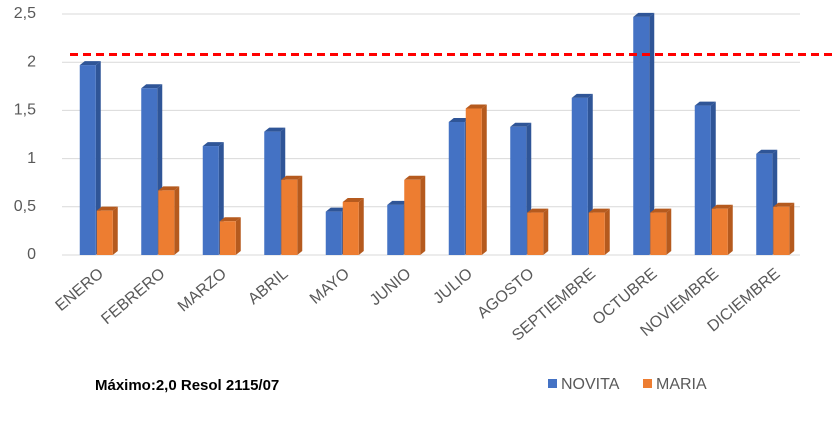 This screenshot has height=431, width=833. What do you see at coordinates (453, 286) in the screenshot?
I see `x-tick-label: JULIO` at bounding box center [453, 286].